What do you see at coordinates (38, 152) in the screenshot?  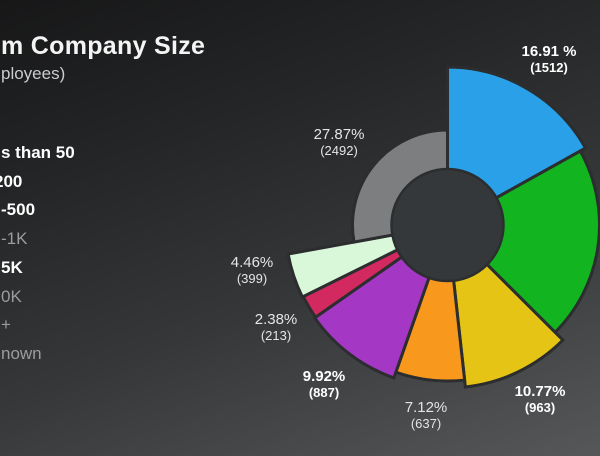 I see `legend-item-0: s than 50` at bounding box center [38, 152].